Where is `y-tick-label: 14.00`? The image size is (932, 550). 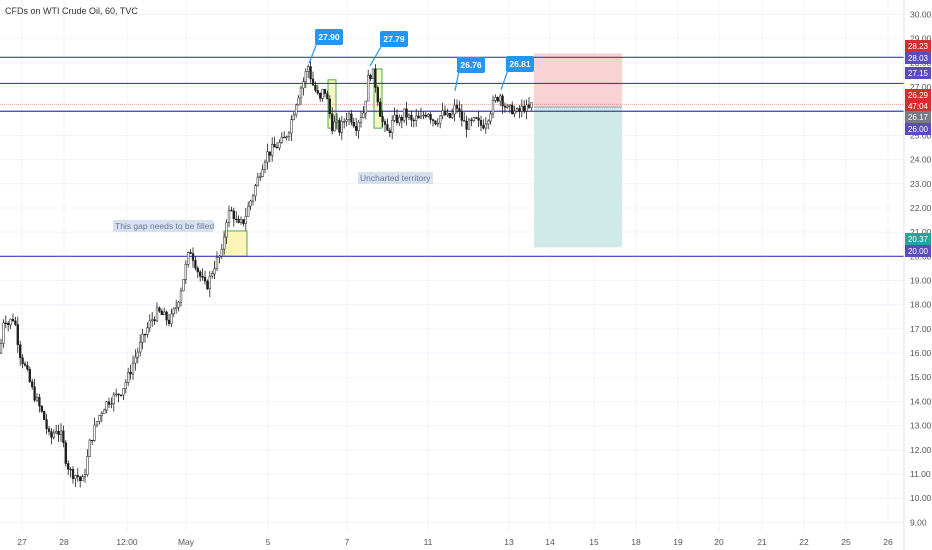 y-tick-label: 14.00 is located at coordinates (921, 401).